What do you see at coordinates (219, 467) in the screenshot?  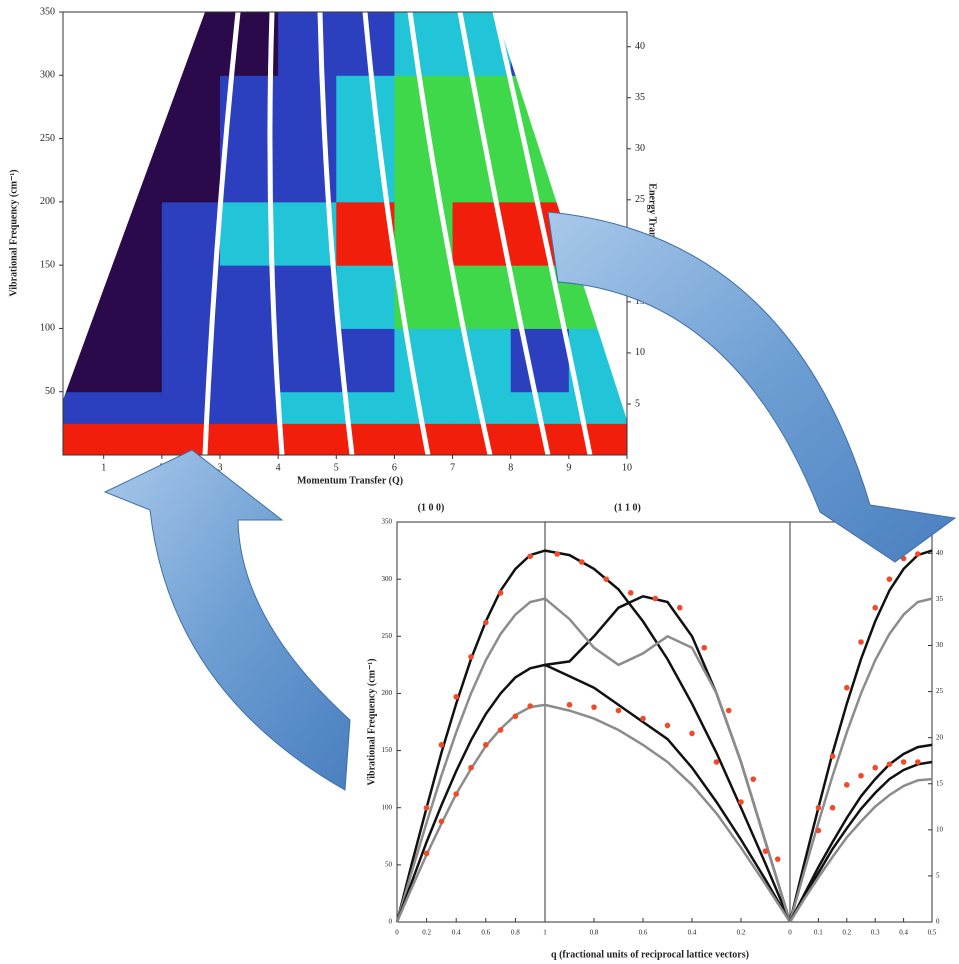 I see `x-tick-label: 3` at bounding box center [219, 467].